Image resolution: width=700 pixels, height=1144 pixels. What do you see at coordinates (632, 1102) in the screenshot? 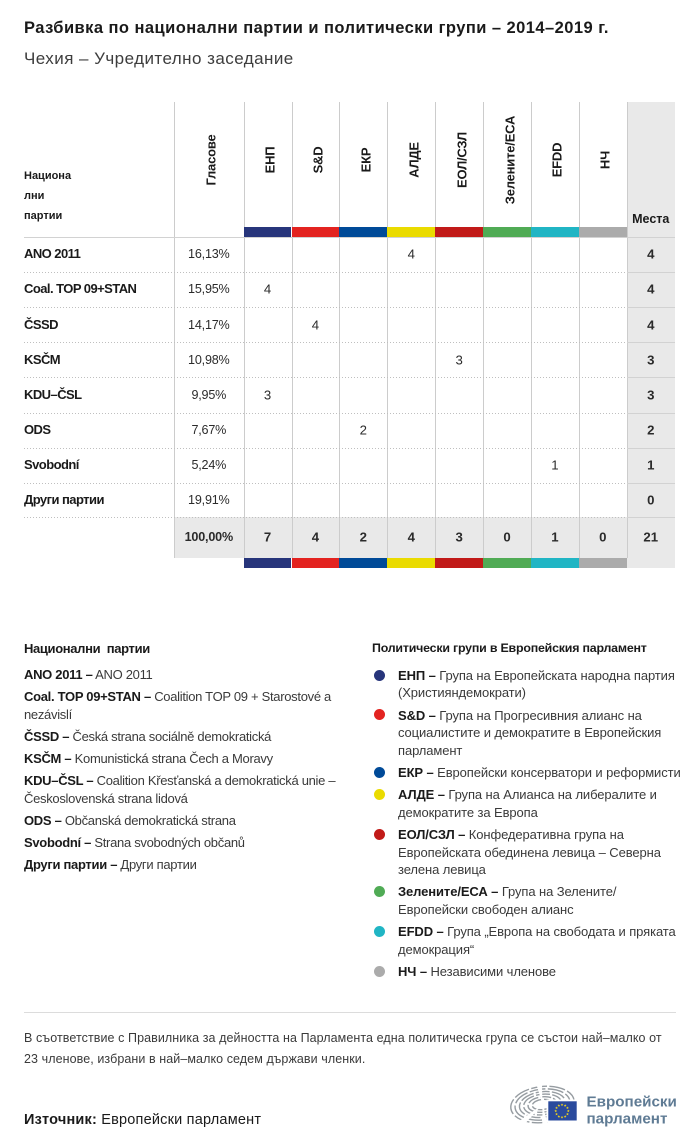
I see `svg-text: Европейски` at bounding box center [632, 1102].